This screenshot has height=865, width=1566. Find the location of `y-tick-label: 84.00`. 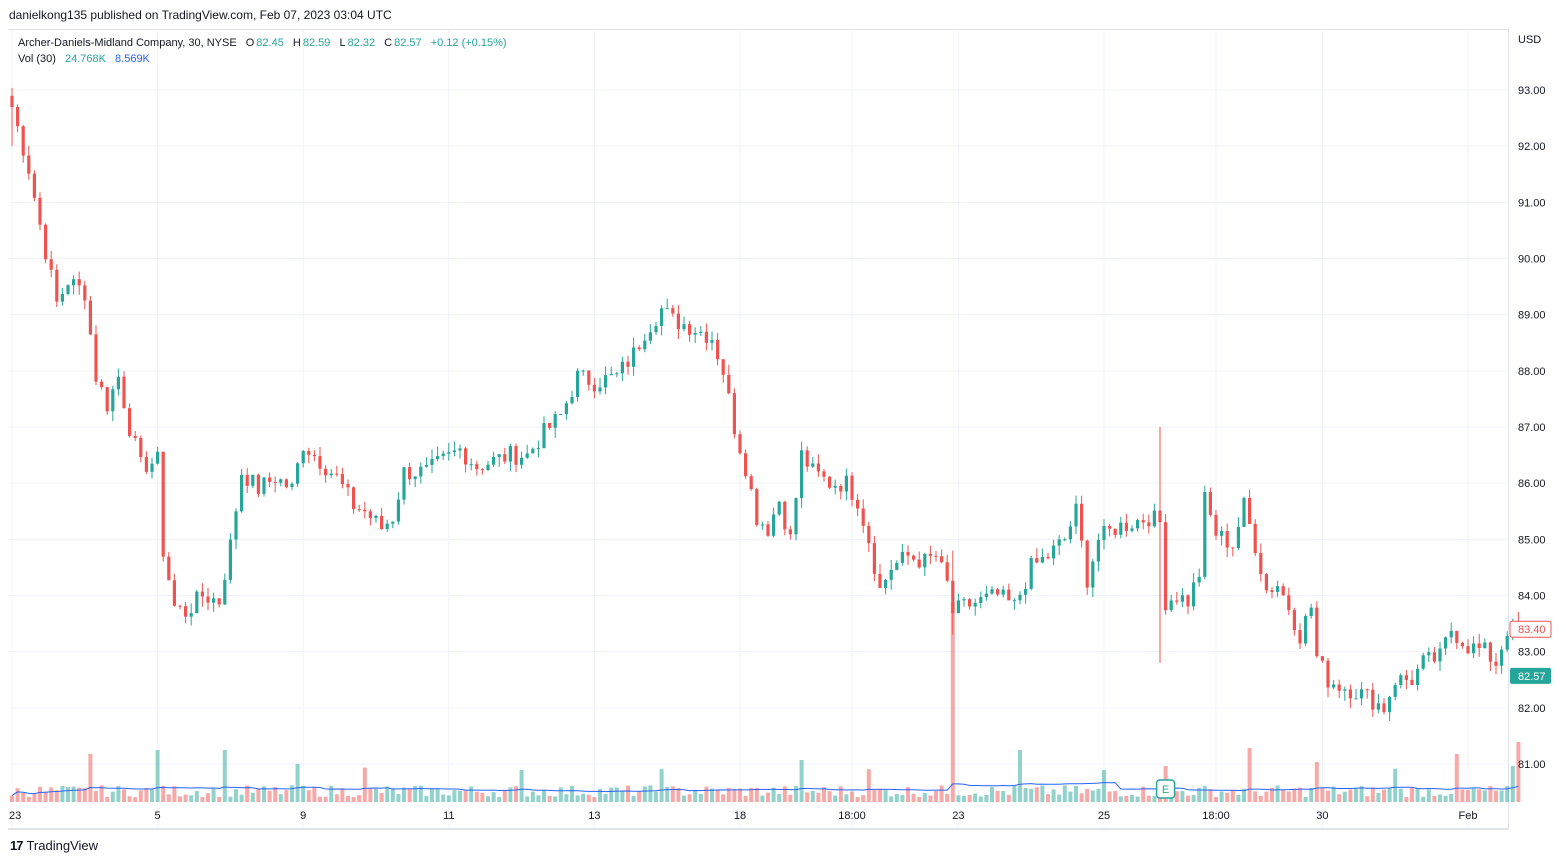

y-tick-label: 84.00 is located at coordinates (1532, 597).